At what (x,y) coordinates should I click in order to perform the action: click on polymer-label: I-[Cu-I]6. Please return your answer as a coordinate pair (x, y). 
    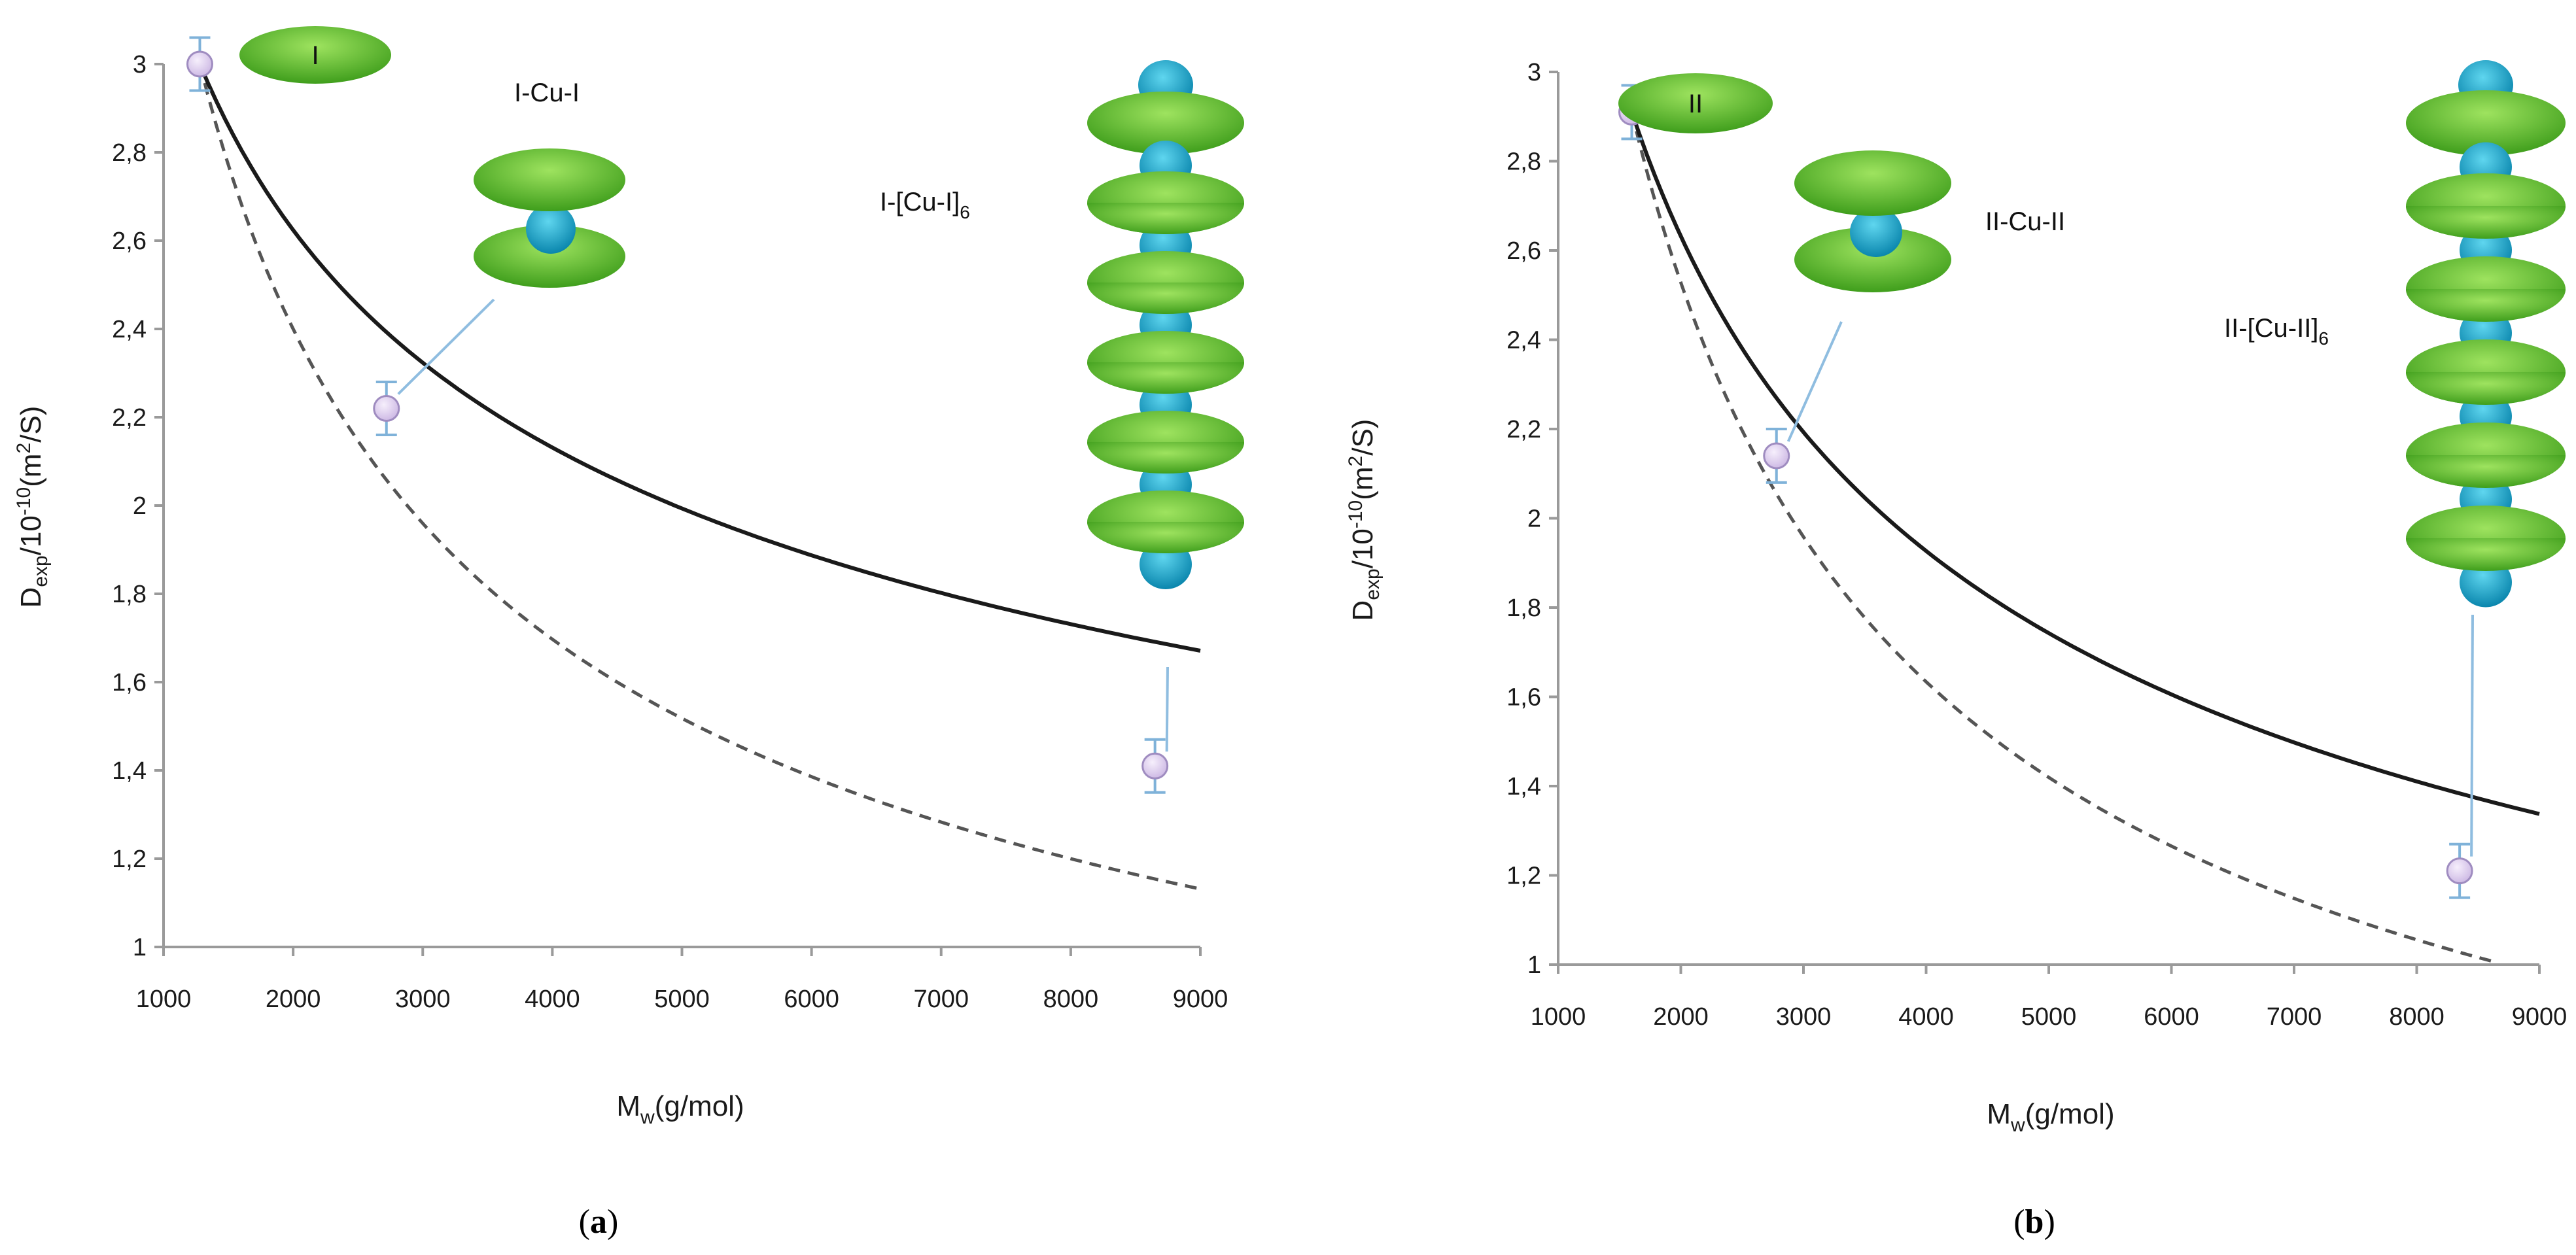
    Looking at the image, I should click on (925, 205).